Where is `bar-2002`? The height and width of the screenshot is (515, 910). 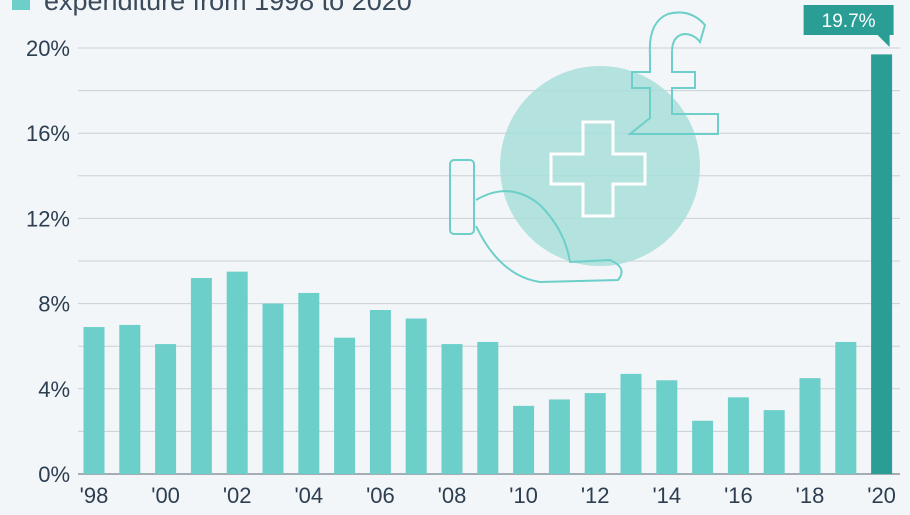
bar-2002 is located at coordinates (237, 372).